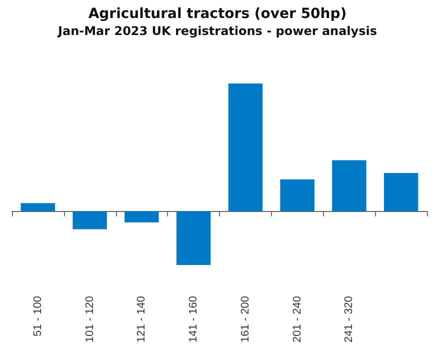 This screenshot has height=350, width=435. I want to click on x-tick-label: 201 - 240, so click(297, 319).